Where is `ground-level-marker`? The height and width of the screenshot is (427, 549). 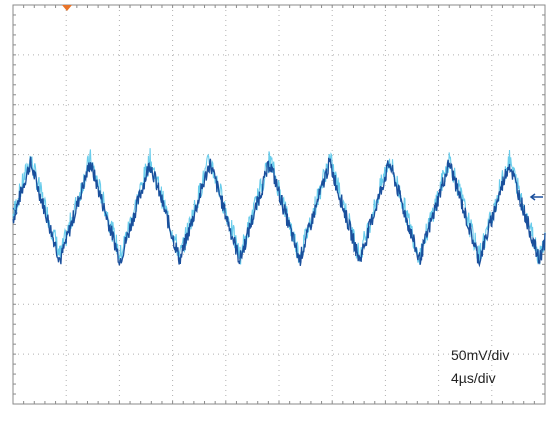
ground-level-marker is located at coordinates (536, 197).